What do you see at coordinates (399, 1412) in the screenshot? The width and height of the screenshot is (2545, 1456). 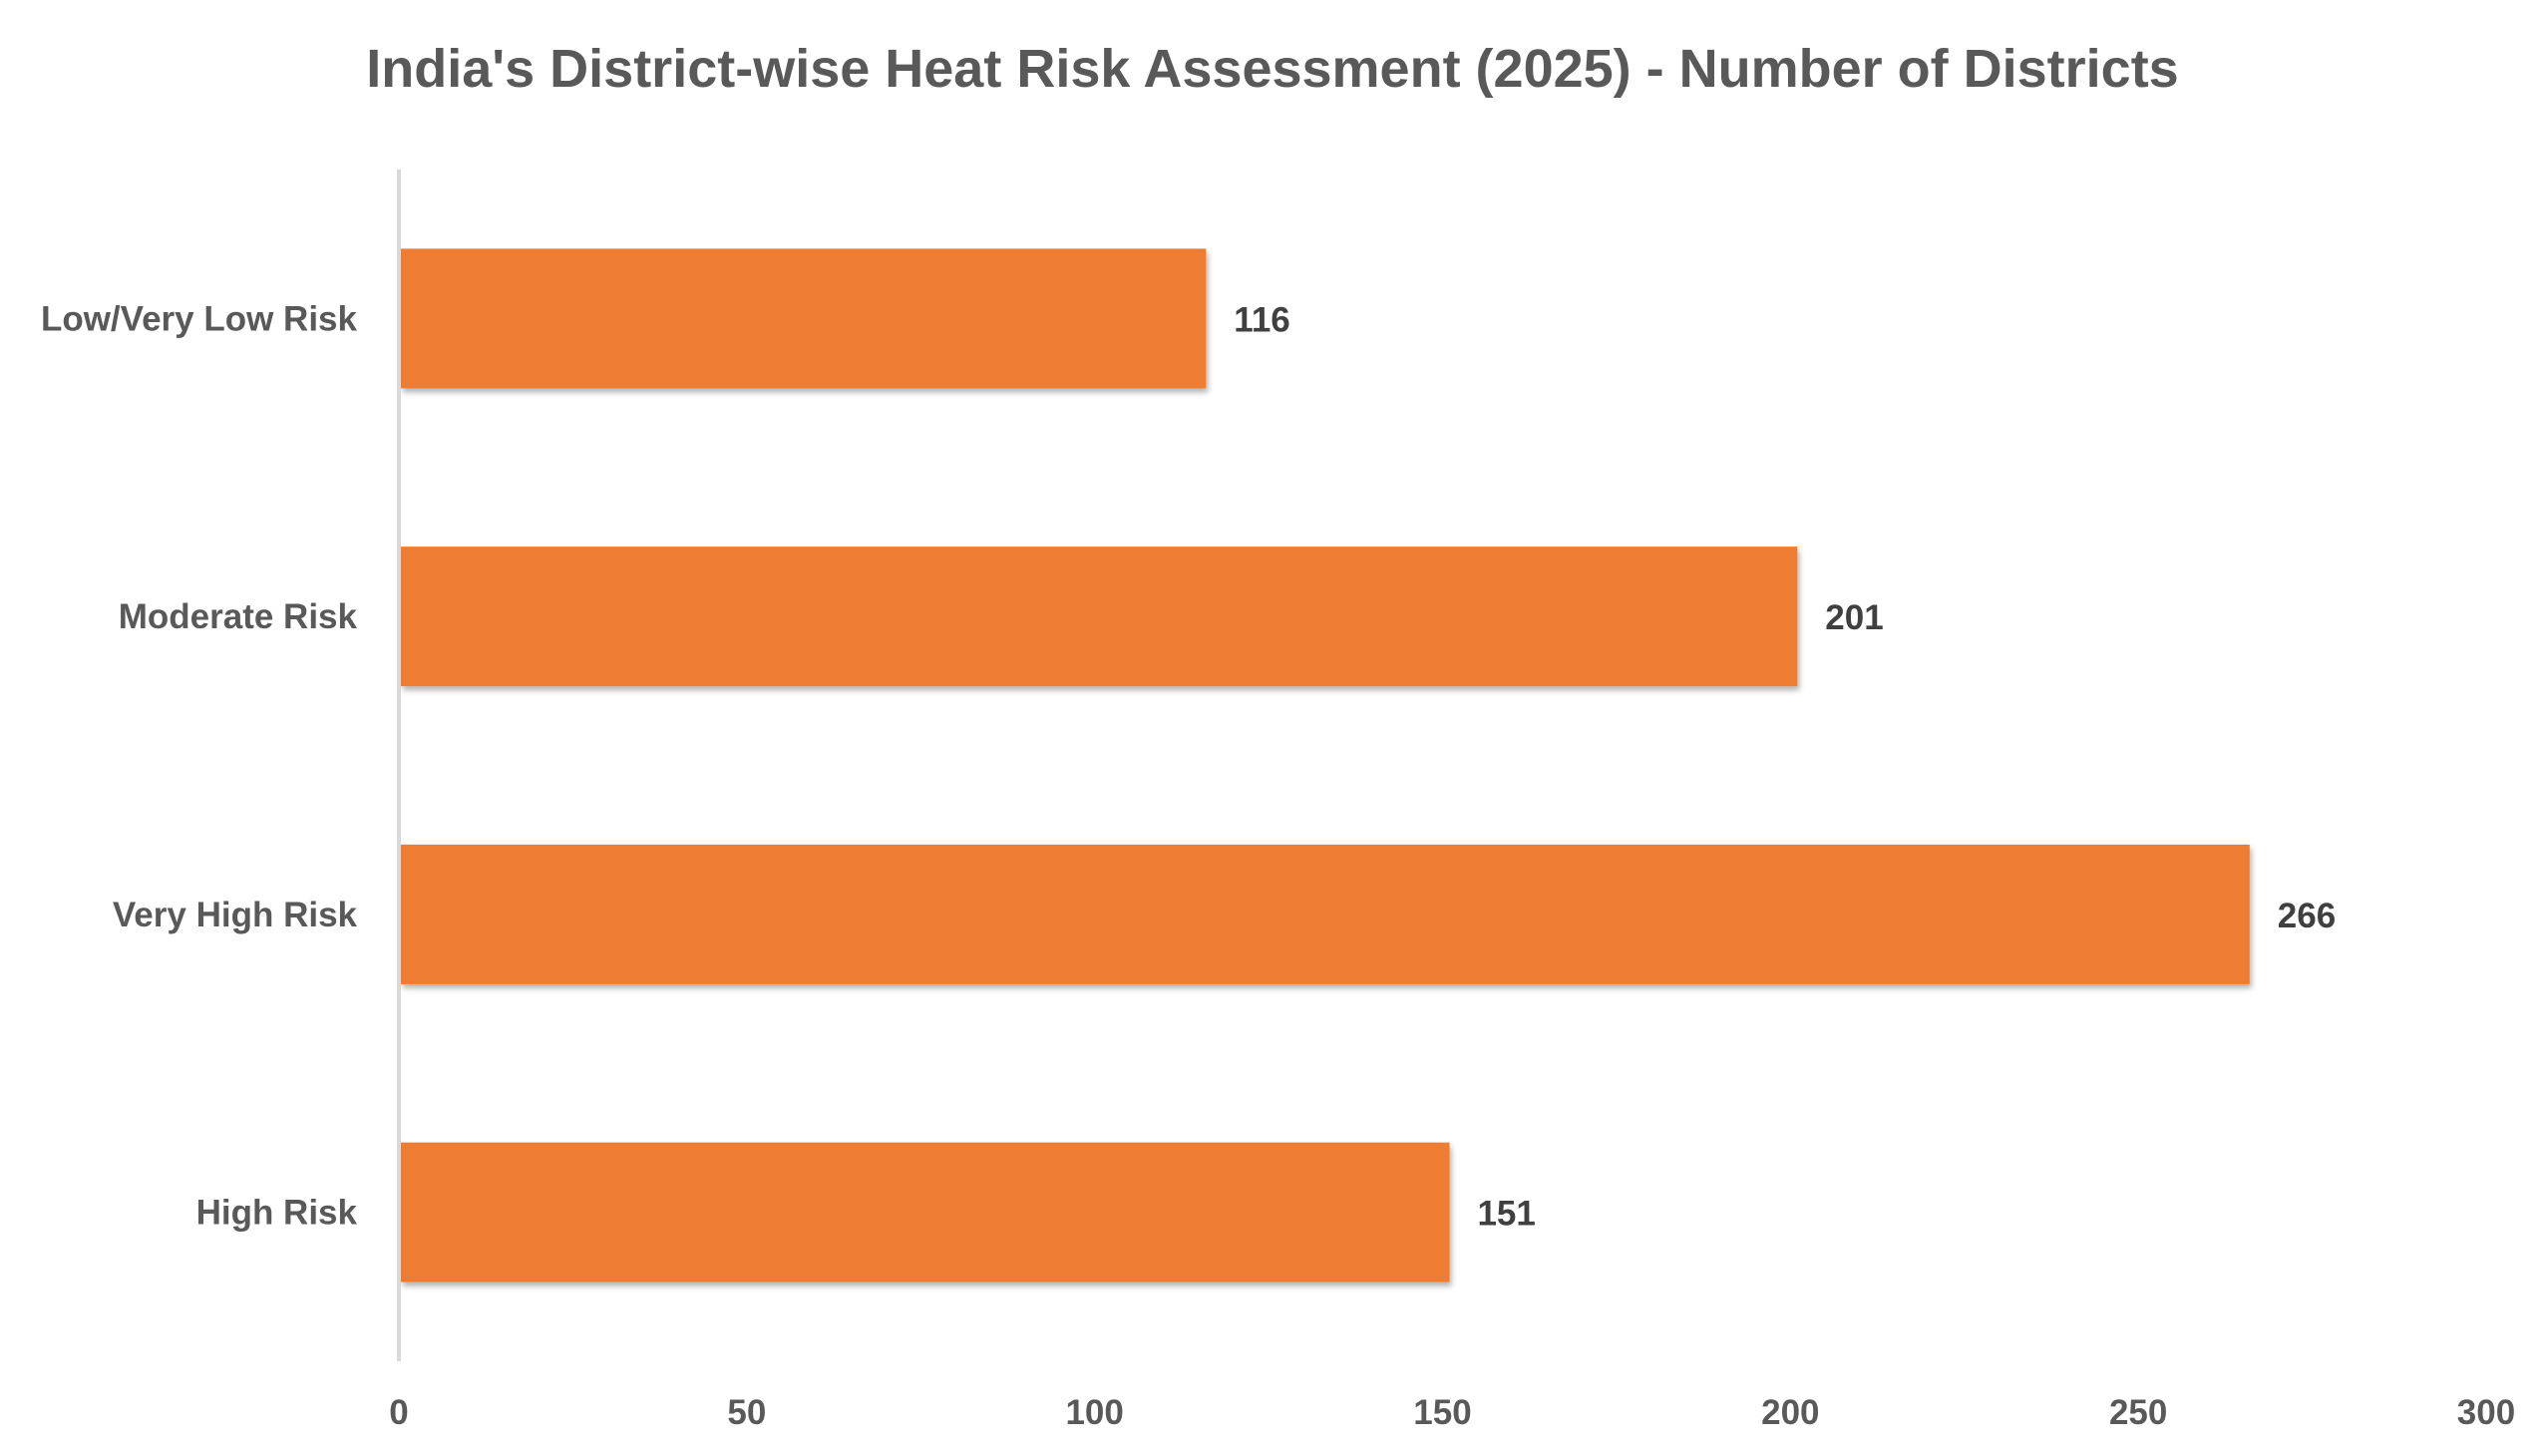 I see `x-tick-label: 0` at bounding box center [399, 1412].